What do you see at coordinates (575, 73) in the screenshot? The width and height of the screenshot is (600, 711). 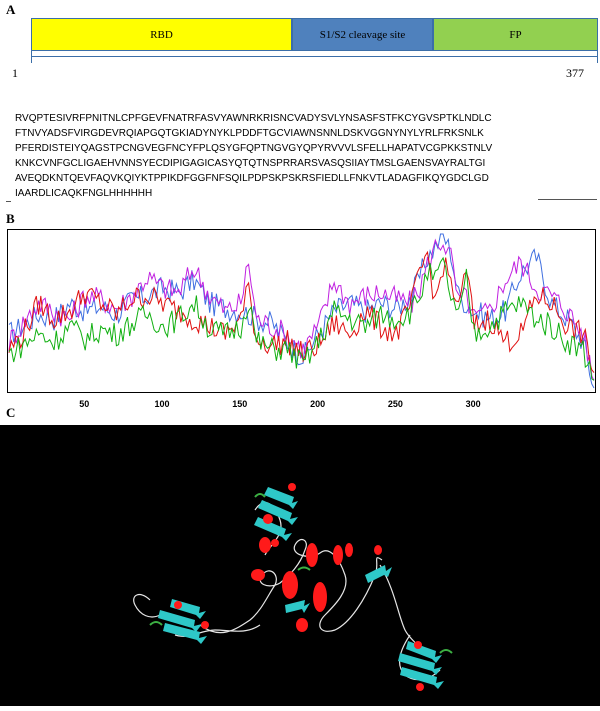 I see `domain-end-label: 377` at bounding box center [575, 73].